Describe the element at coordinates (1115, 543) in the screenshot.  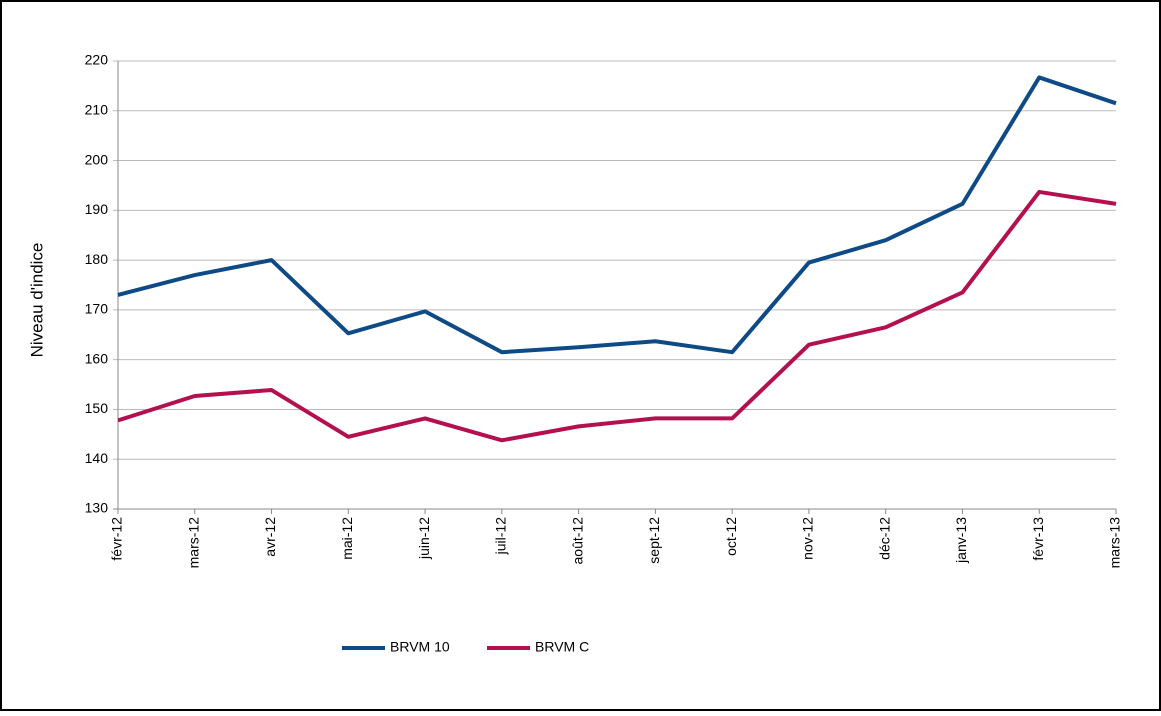
I see `x-tick-label: mars-13` at that location.